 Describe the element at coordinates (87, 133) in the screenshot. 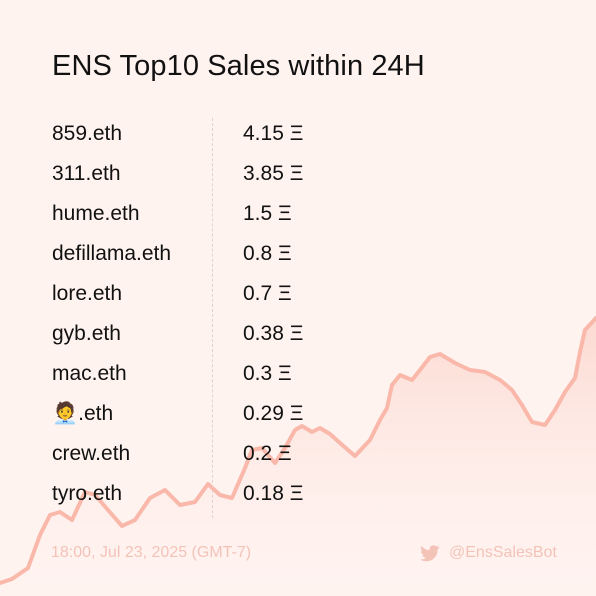

I see `domain-name: 859.eth` at that location.